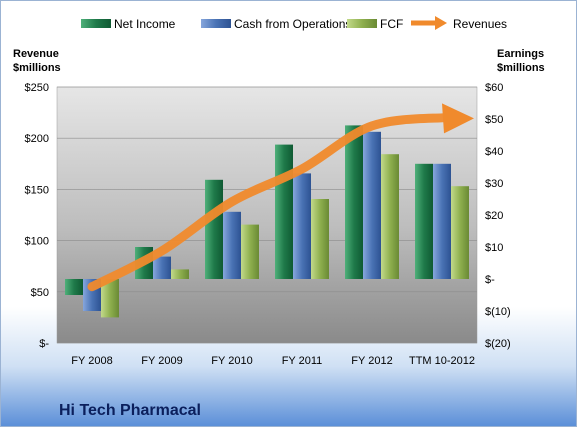  What do you see at coordinates (390, 216) in the screenshot?
I see `bar-fcf-fy-2012` at bounding box center [390, 216].